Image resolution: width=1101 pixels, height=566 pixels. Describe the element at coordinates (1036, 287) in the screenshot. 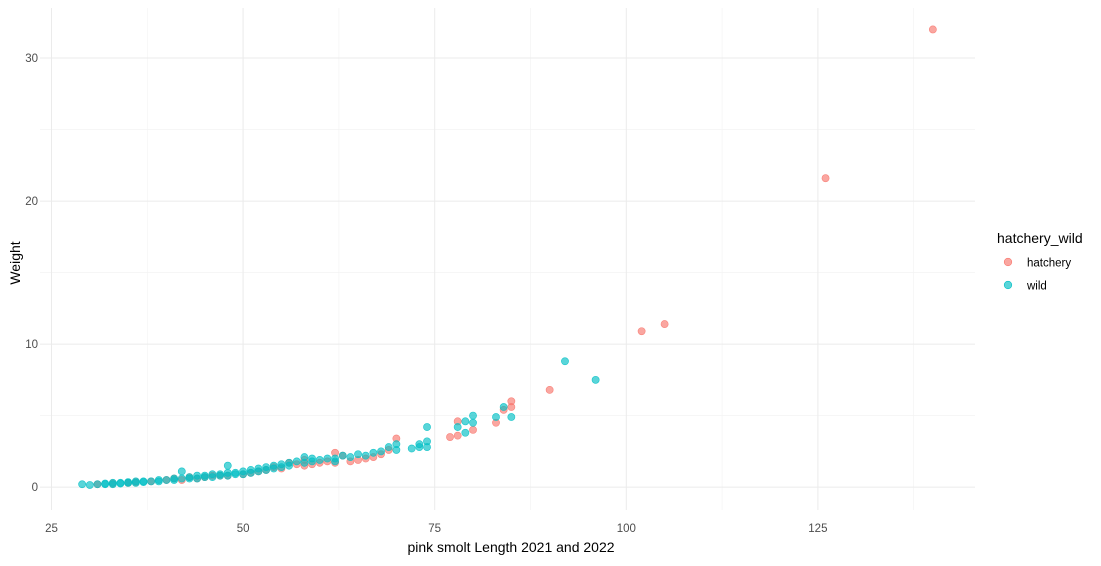

I see `legend-label-wild: wild` at that location.